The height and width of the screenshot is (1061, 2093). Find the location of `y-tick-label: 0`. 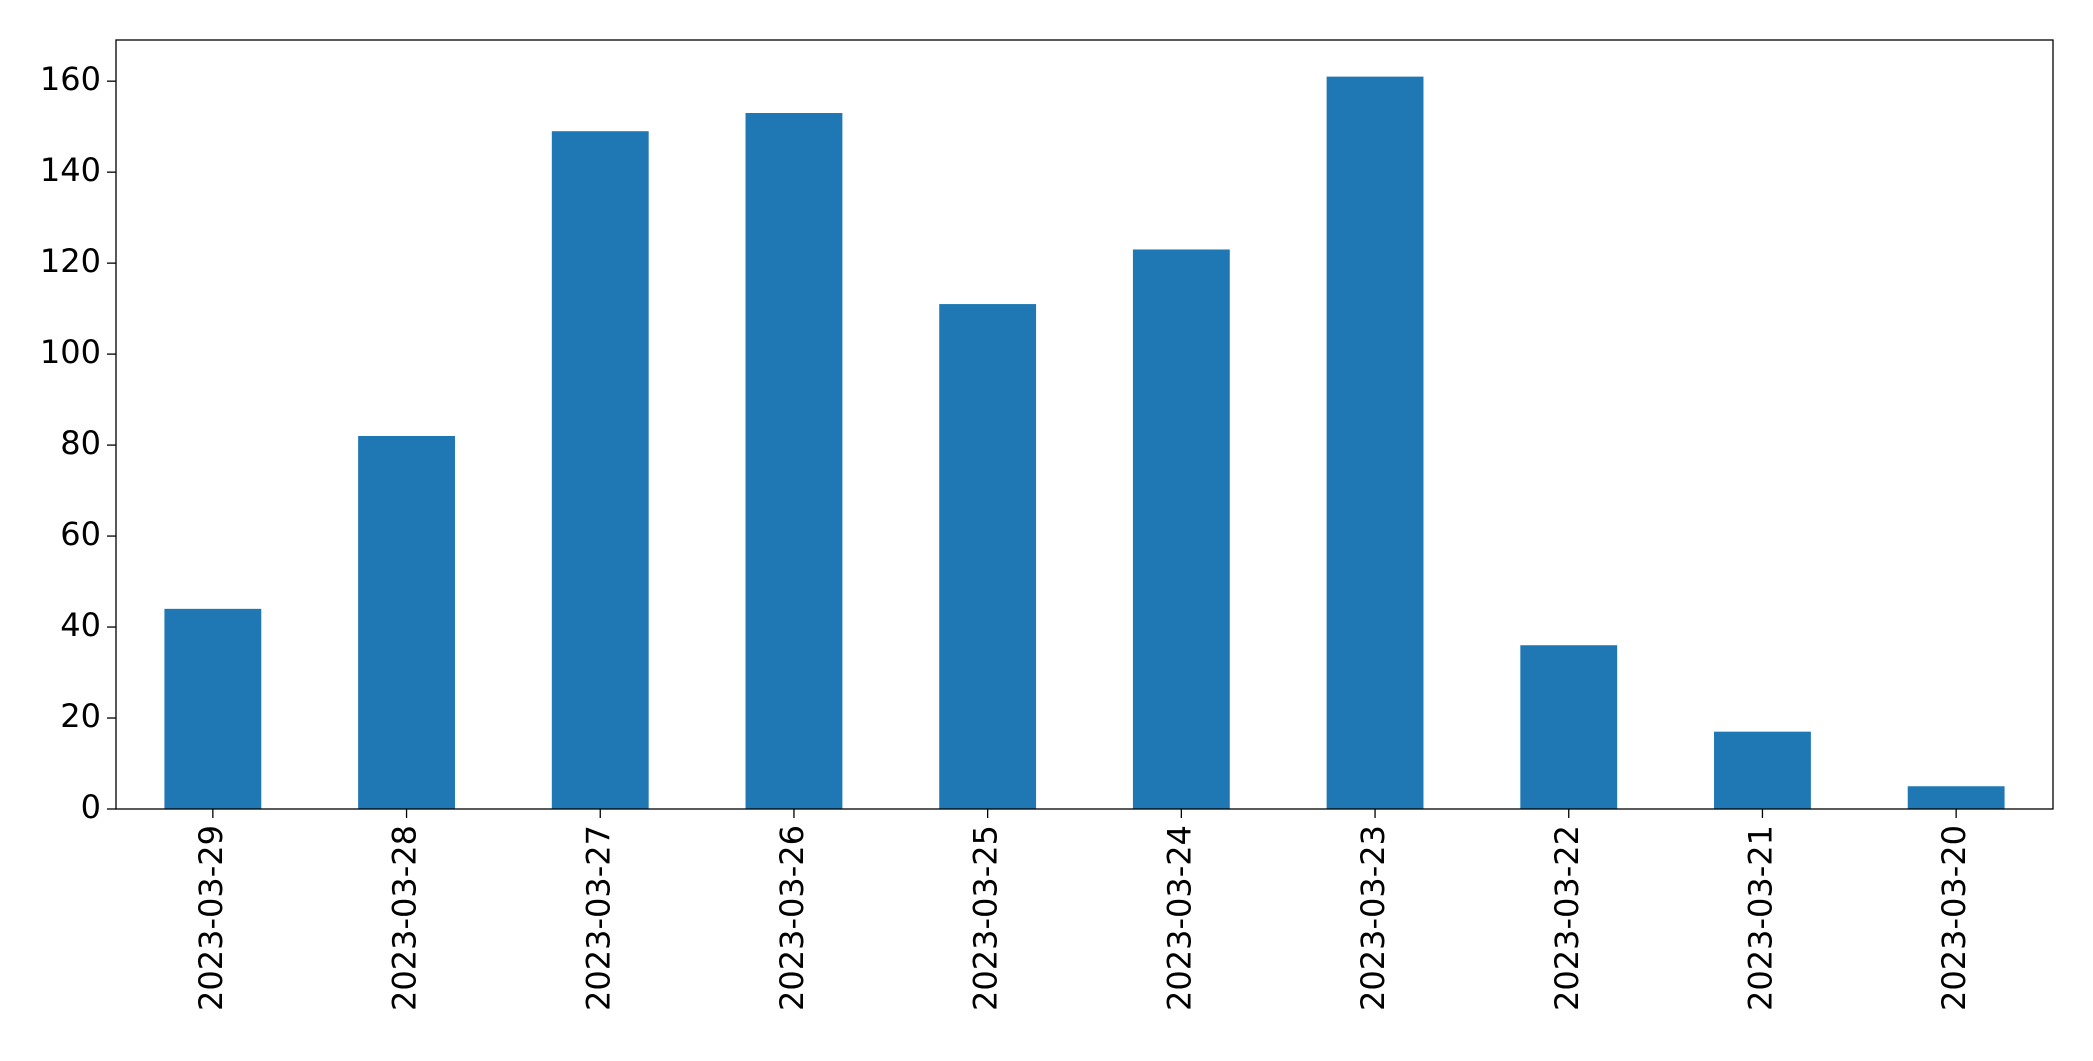

y-tick-label: 0 is located at coordinates (91, 807).